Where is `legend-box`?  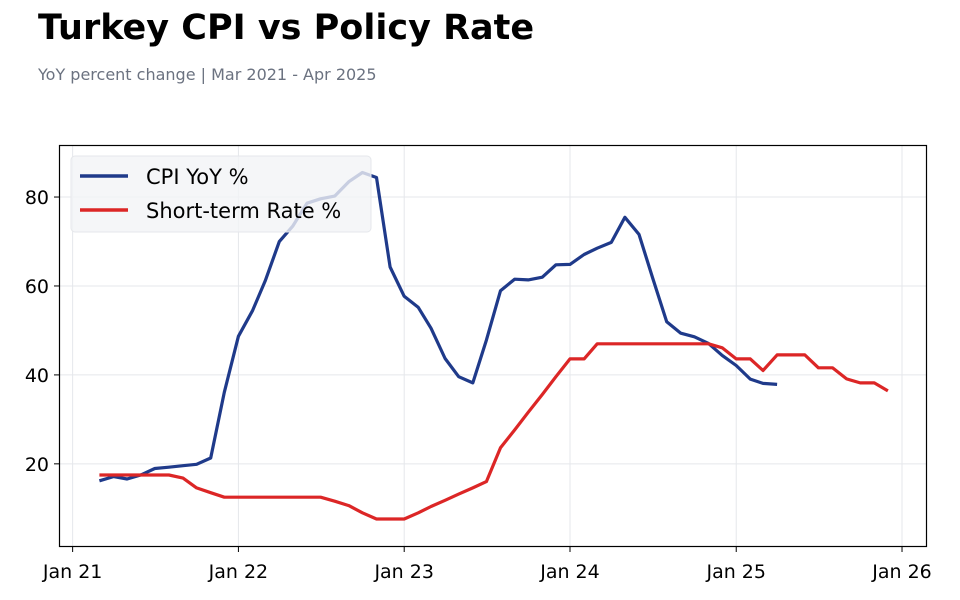
legend-box is located at coordinates (221, 194).